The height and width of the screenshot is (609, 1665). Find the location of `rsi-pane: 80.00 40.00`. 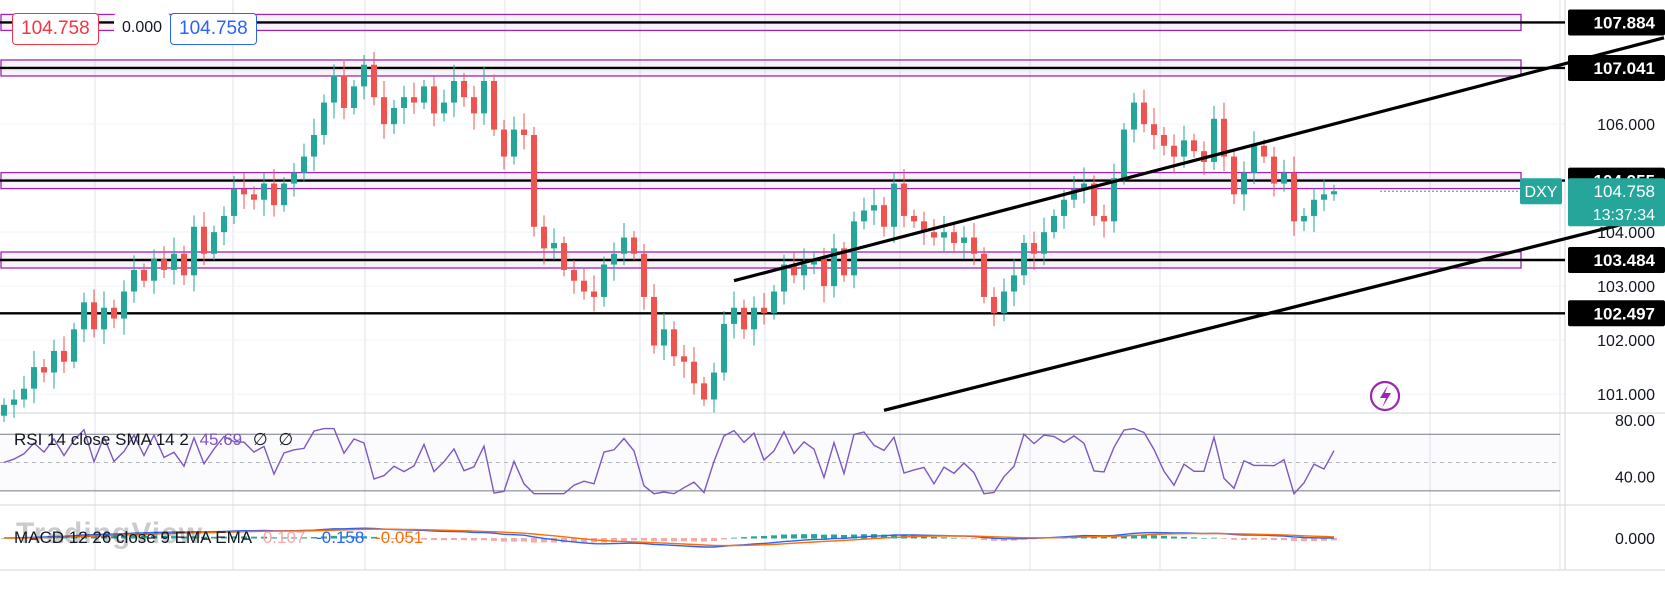

rsi-pane: 80.00 40.00 is located at coordinates (827, 454).